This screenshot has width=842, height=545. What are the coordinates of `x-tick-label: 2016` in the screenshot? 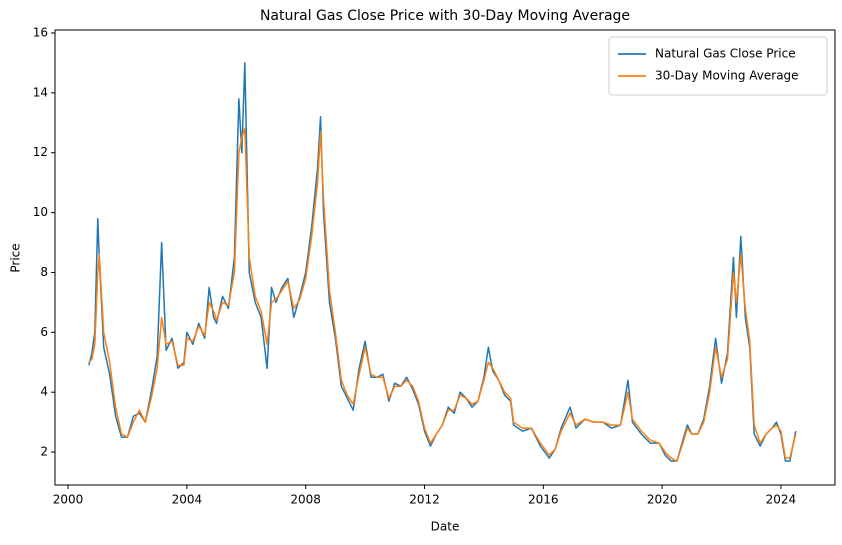 It's located at (543, 500).